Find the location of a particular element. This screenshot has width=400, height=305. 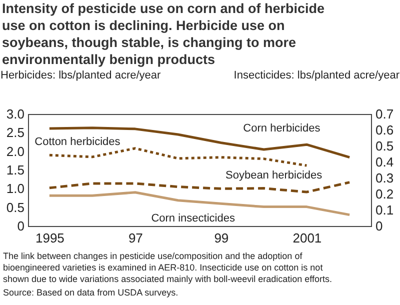

text: The link between changes in pesticide use/composition and the adoption of bioengineered varieties is examined in AER-810. Insecticide use on cotton is not shown due to wide variations associated mainly with boll-weevil eradication efforts. is located at coordinates (167, 267).